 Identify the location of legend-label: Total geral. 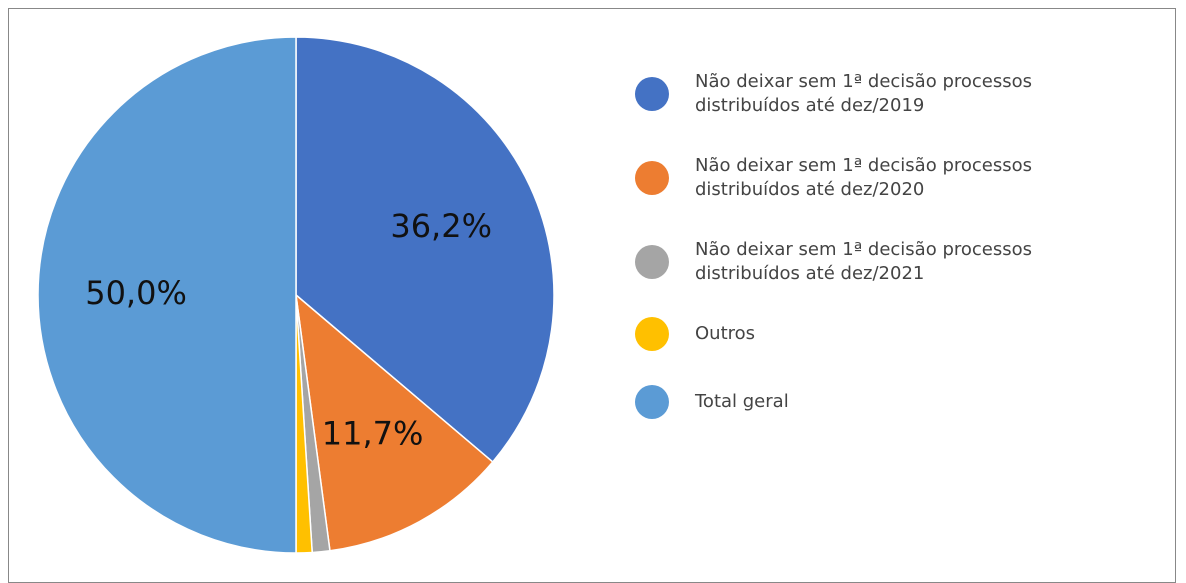
(742, 401).